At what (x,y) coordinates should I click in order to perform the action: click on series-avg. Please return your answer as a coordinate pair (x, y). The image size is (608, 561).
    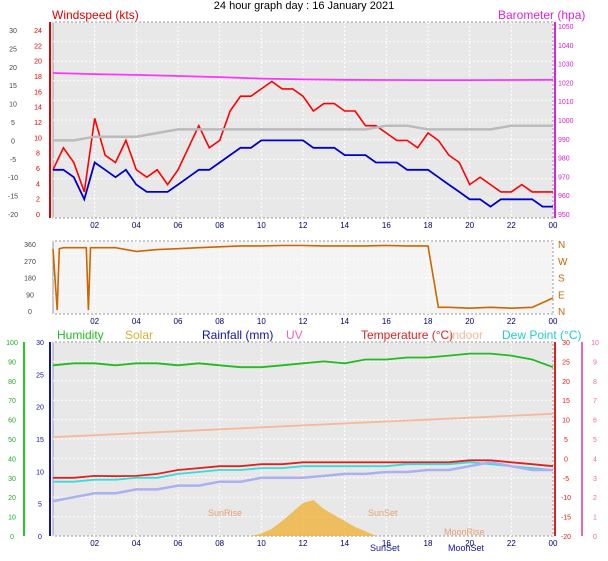
    Looking at the image, I should click on (303, 173).